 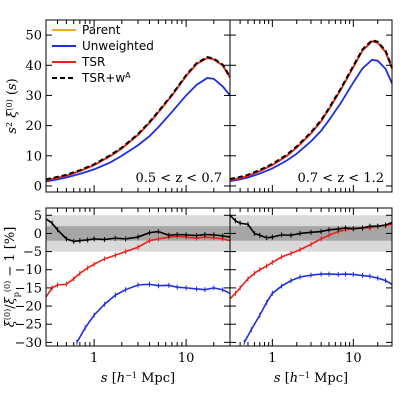 I want to click on ytick-label-bottom-2: −5, so click(x=32, y=252).